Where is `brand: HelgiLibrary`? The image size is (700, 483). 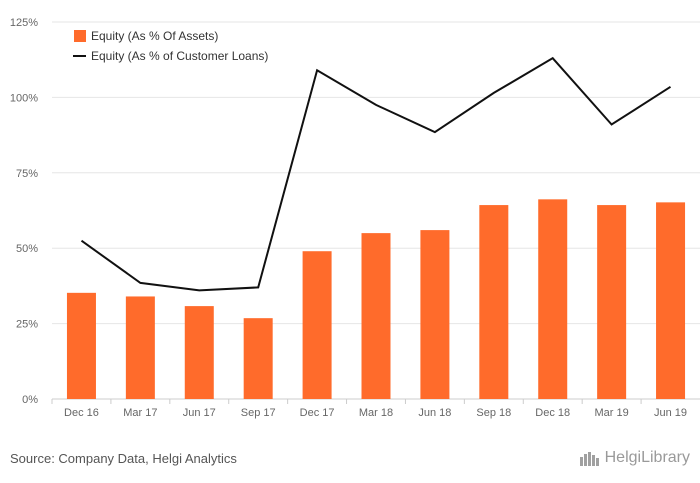
brand: HelgiLibrary is located at coordinates (634, 458).